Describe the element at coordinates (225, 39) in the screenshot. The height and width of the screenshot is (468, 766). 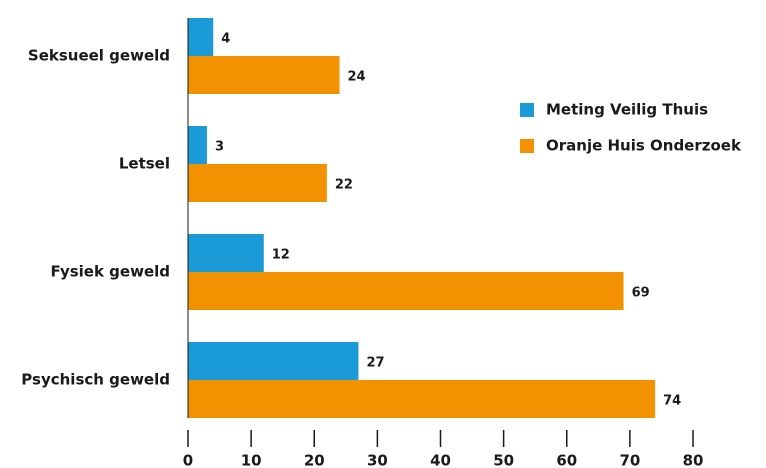
I see `value-label: 4` at that location.